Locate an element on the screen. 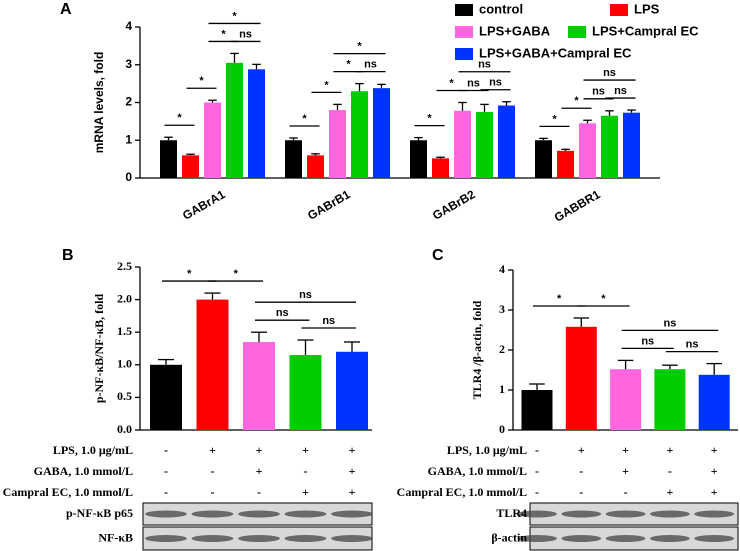 The image size is (740, 551). x-tick-label: GABBR1 is located at coordinates (577, 206).